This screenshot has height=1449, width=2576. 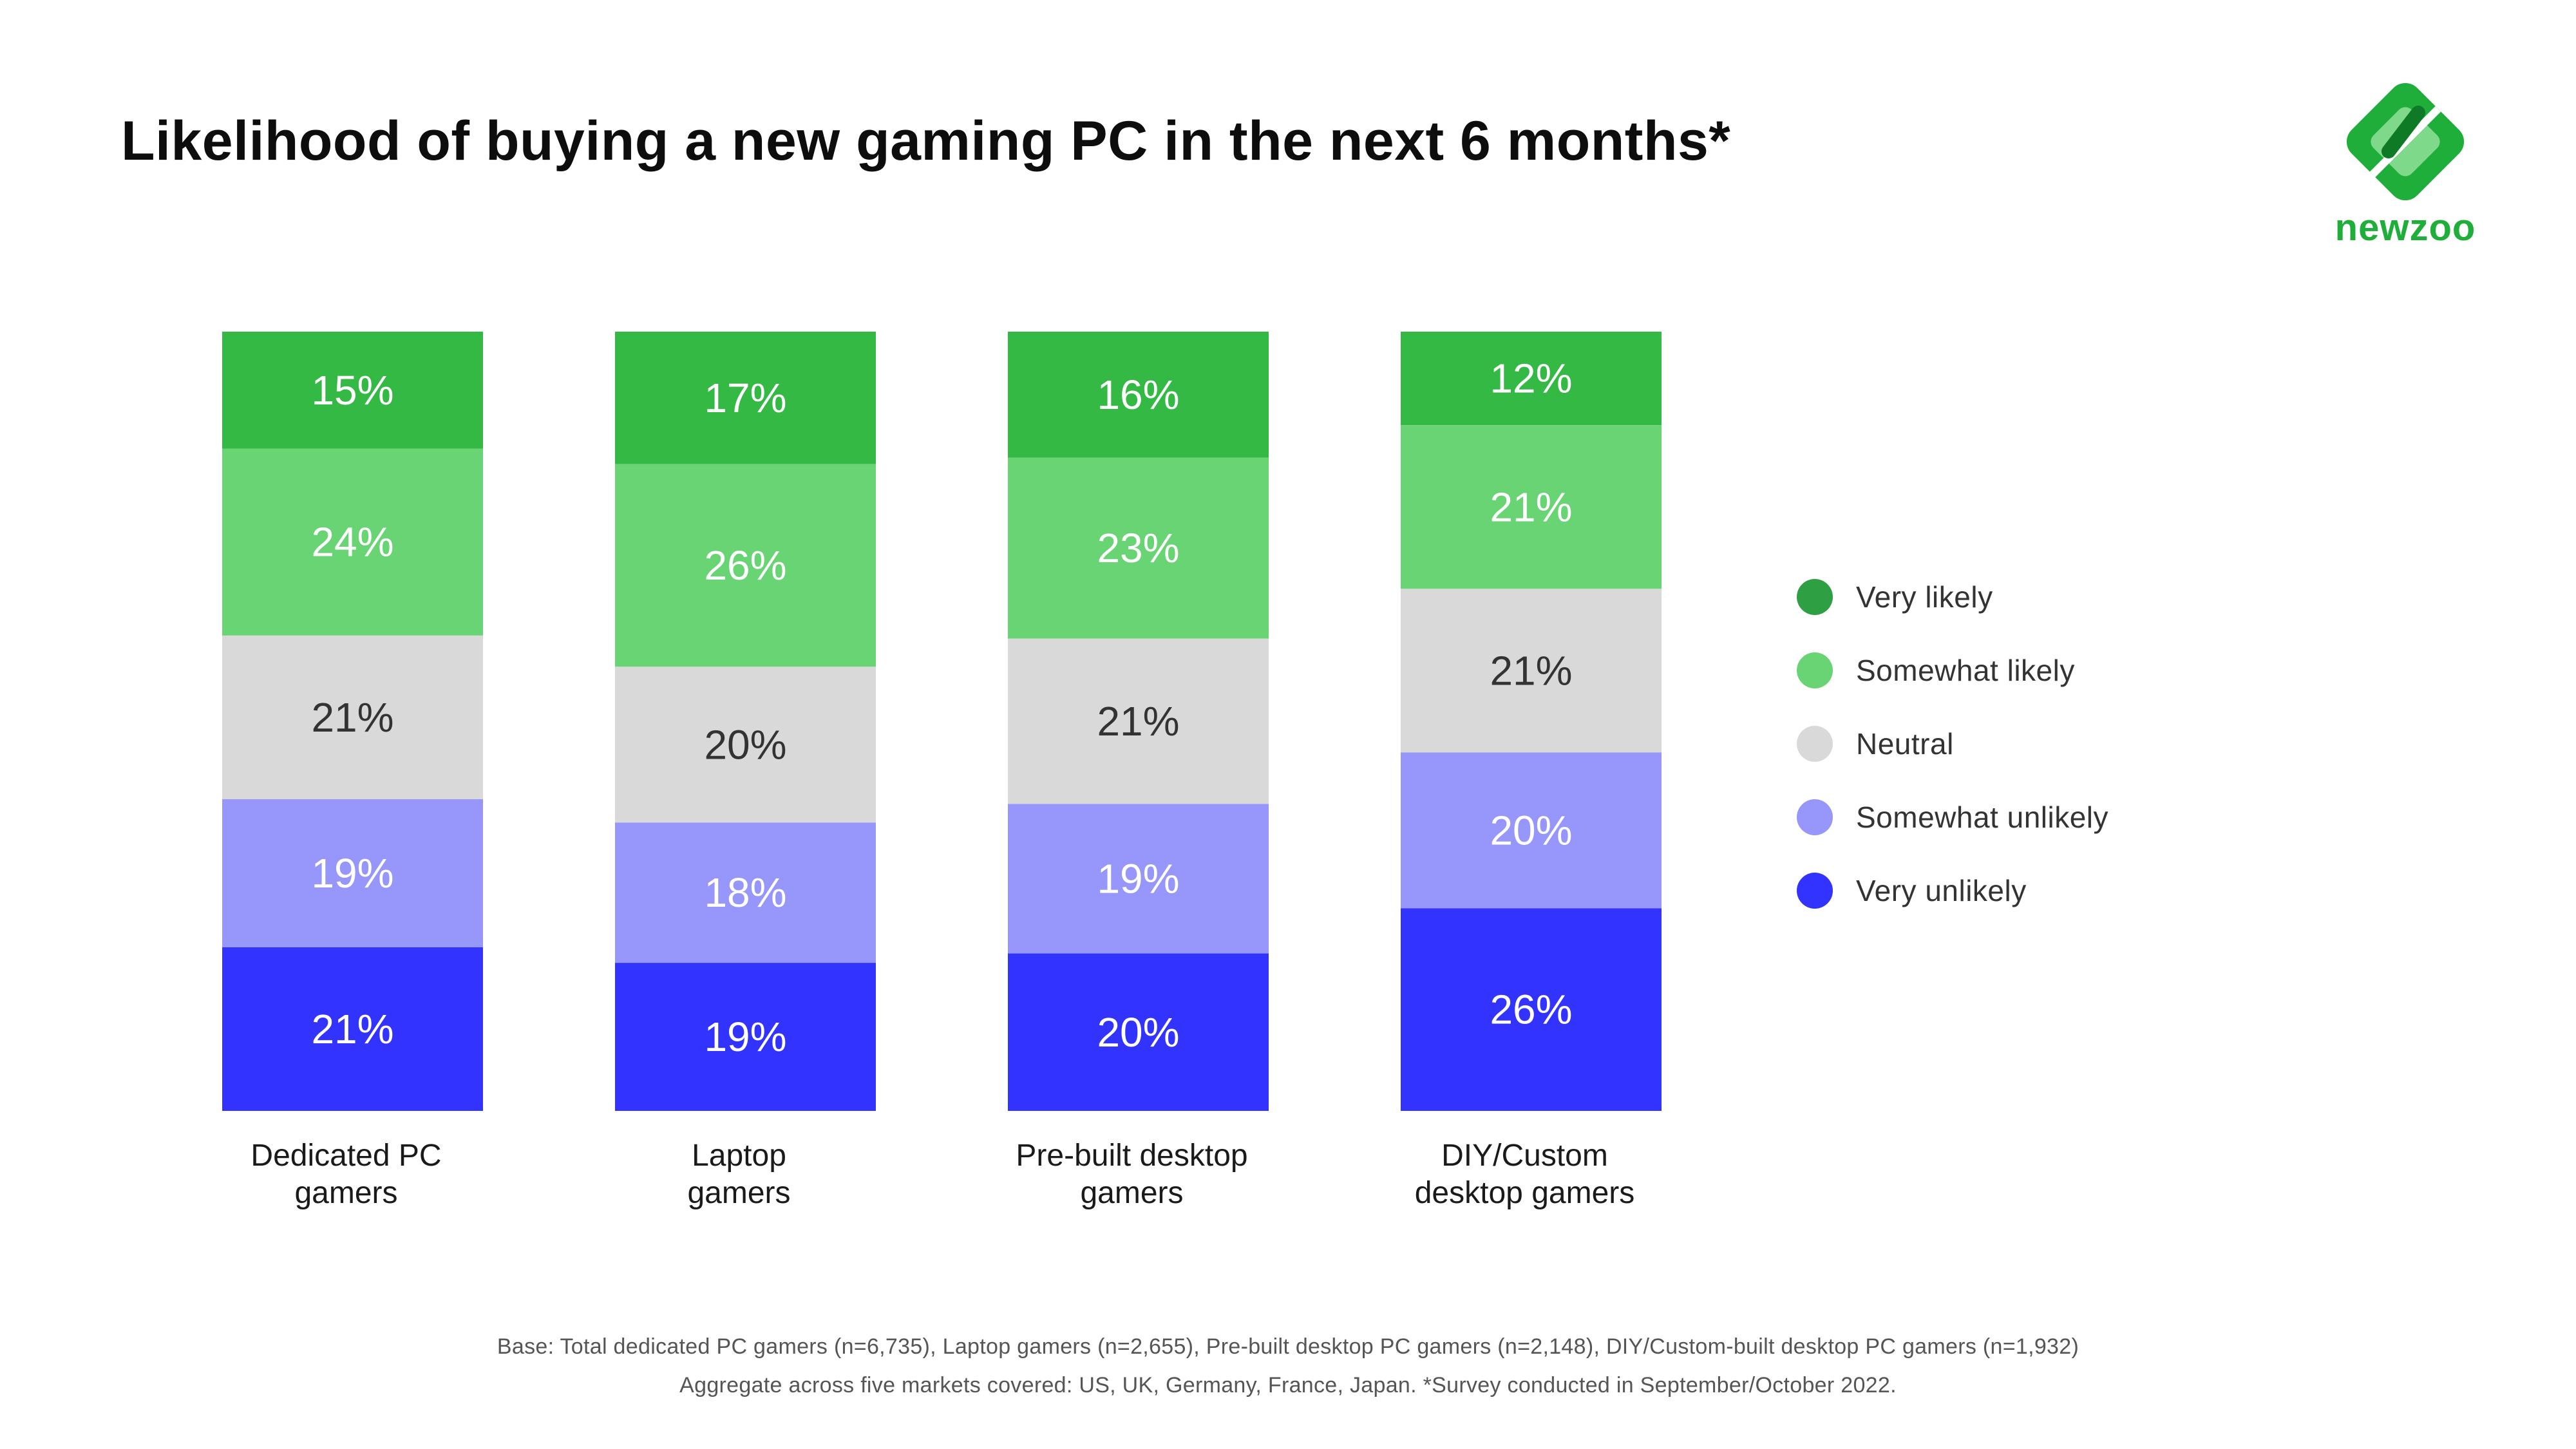 I want to click on data-label-very-likely-dedicated-pc-gamers: 15%, so click(x=352, y=390).